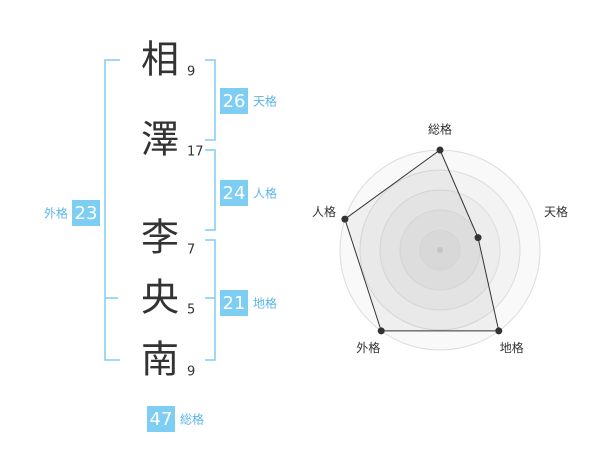 The height and width of the screenshot is (474, 600). I want to click on stroke-count: 17, so click(195, 152).